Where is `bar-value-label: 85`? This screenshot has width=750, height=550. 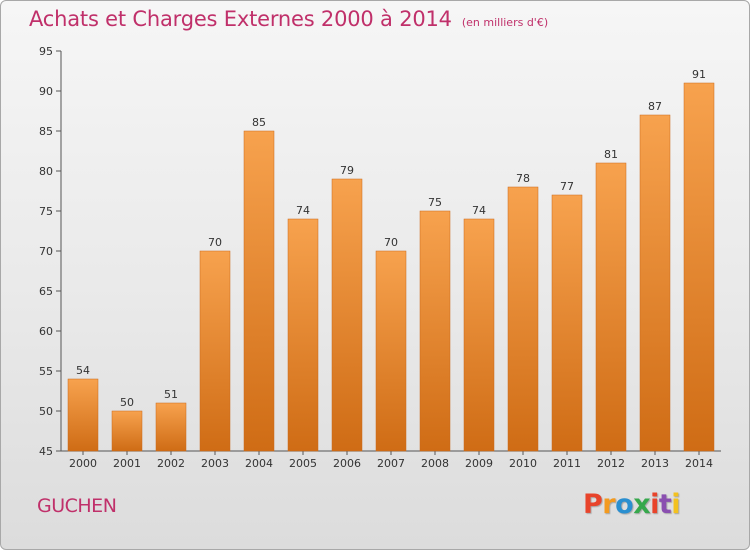
bar-value-label: 85 is located at coordinates (259, 122).